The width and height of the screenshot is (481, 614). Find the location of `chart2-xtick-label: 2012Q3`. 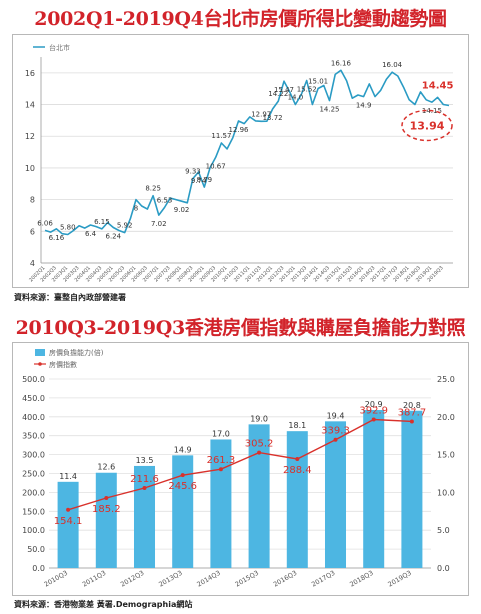

chart2-xtick-label: 2012Q3 is located at coordinates (132, 579).